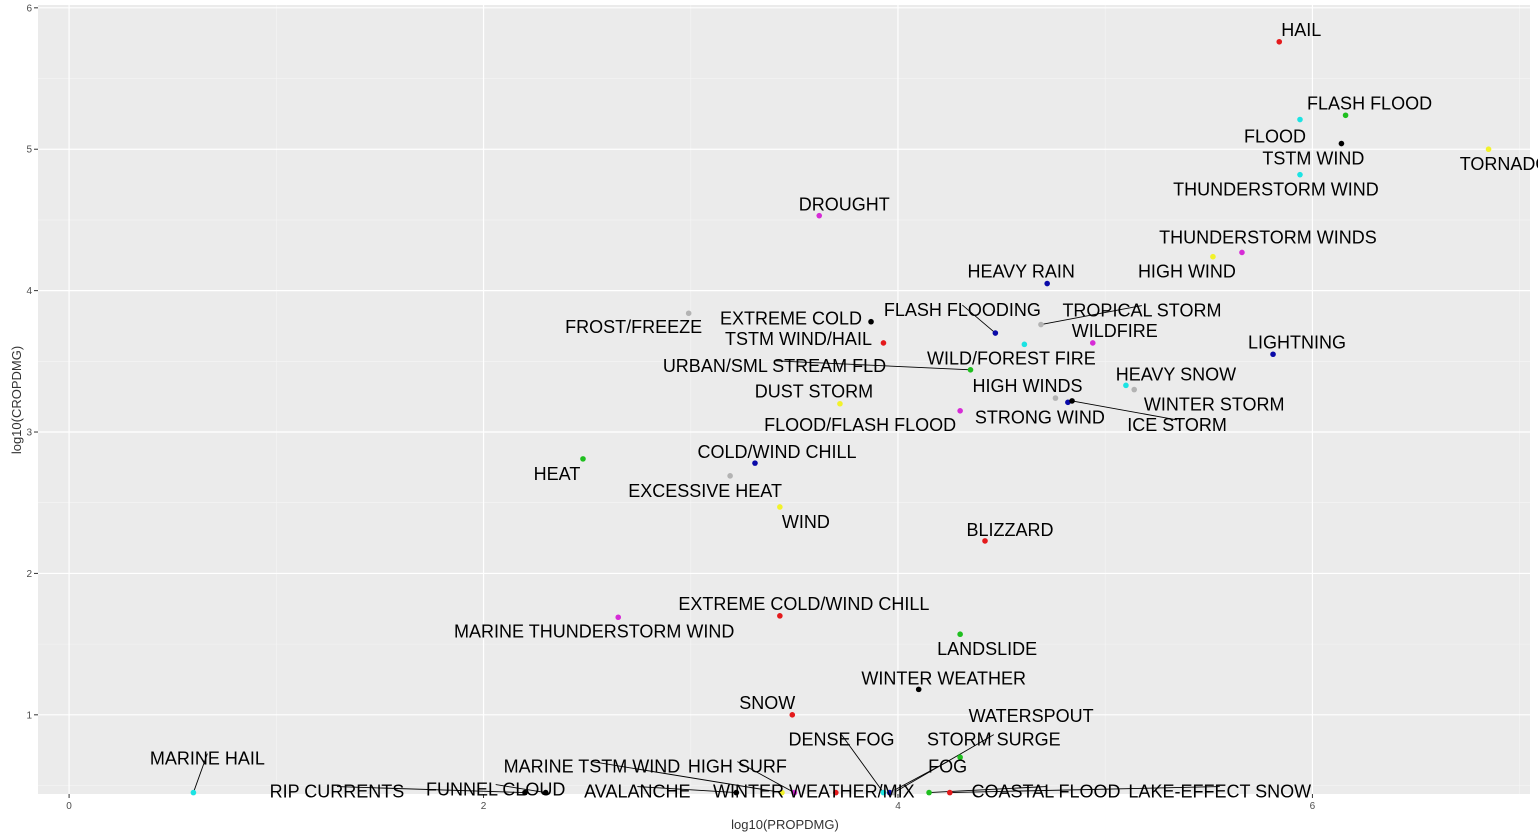 The image size is (1538, 839). Describe the element at coordinates (1279, 41) in the screenshot. I see `point-hail` at that location.